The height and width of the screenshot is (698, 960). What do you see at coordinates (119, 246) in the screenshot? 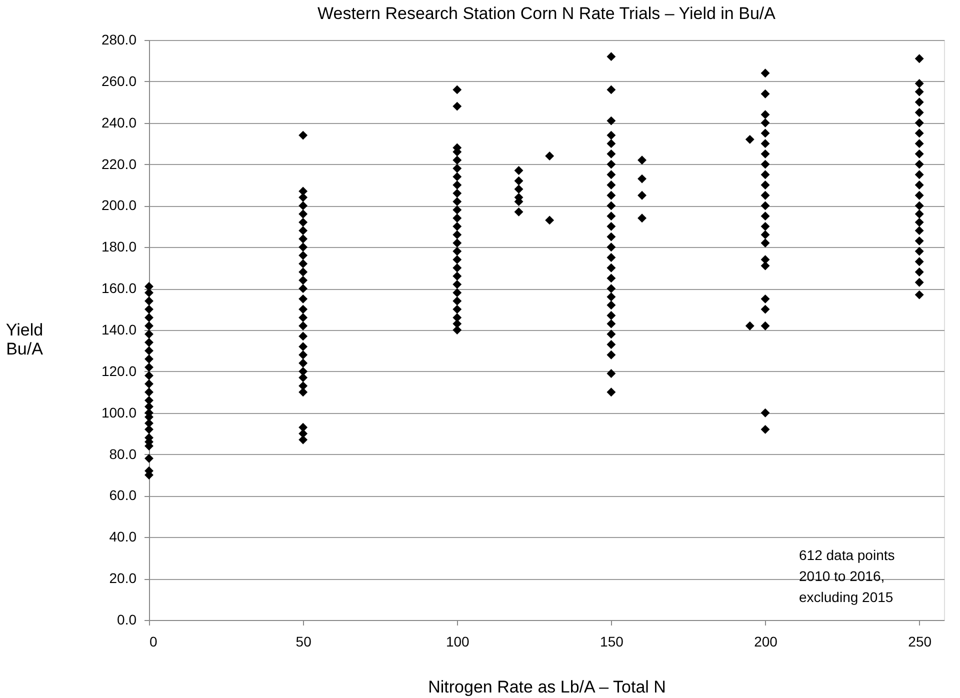
I see `y-tick-label: 180.0` at bounding box center [119, 246].